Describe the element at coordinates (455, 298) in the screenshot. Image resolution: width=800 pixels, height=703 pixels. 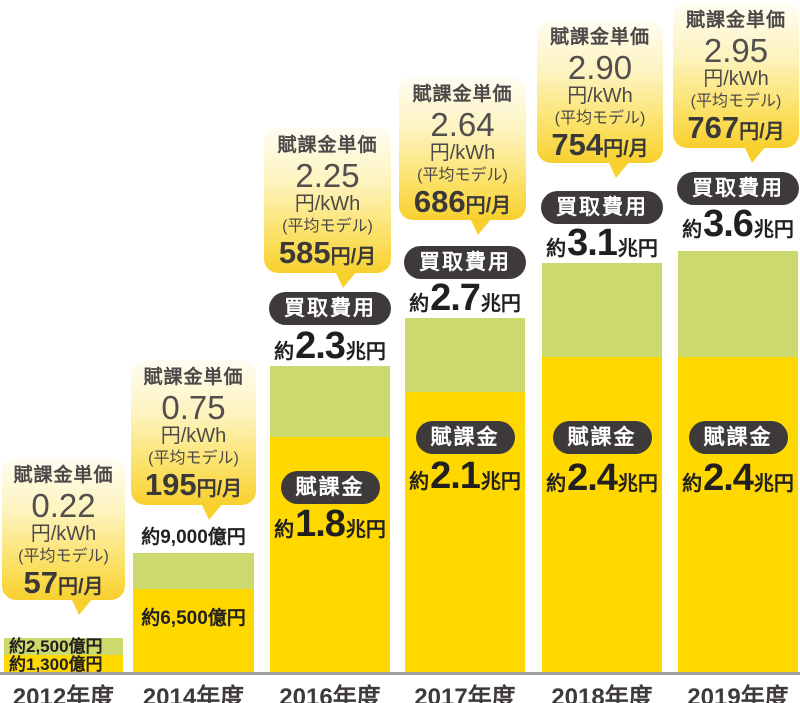
I see `buy-cost-value: 2.7` at that location.